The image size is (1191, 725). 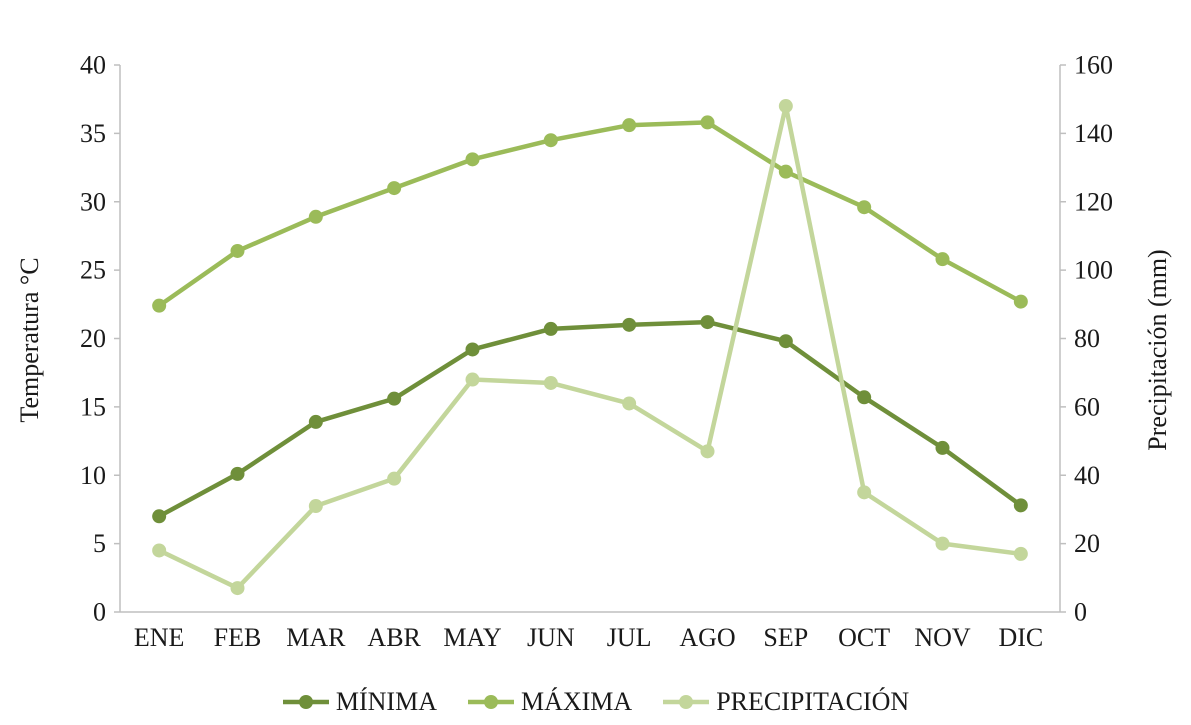 I want to click on x-axis-category-label: NOV, so click(x=942, y=637).